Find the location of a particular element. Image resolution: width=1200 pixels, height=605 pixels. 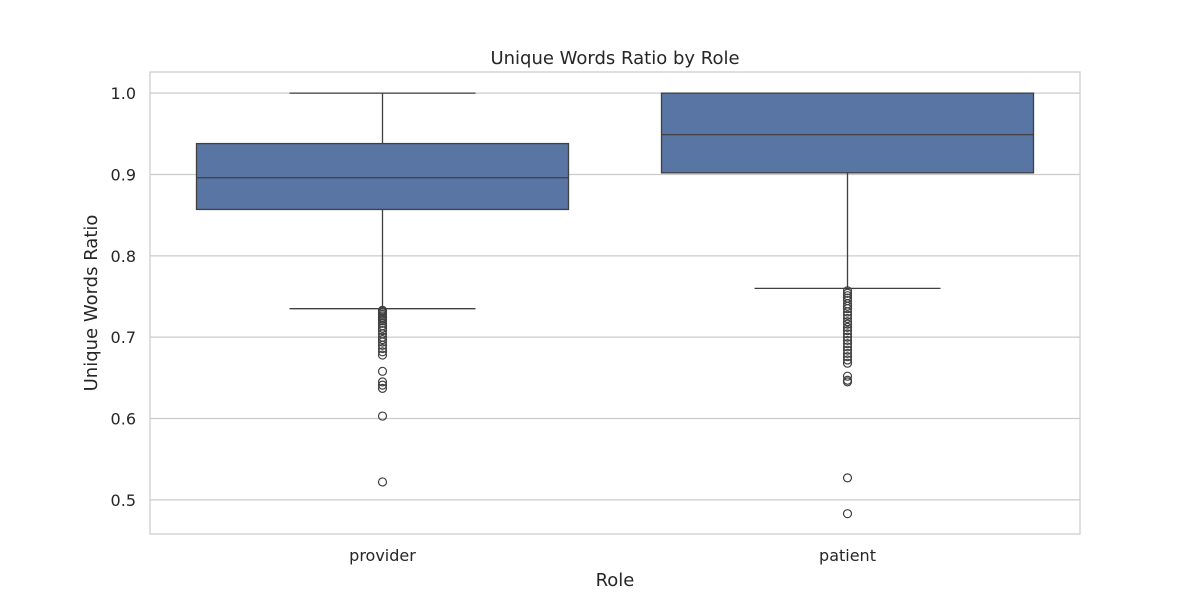

y-axis-label: Unique Words Ratio is located at coordinates (91, 303).